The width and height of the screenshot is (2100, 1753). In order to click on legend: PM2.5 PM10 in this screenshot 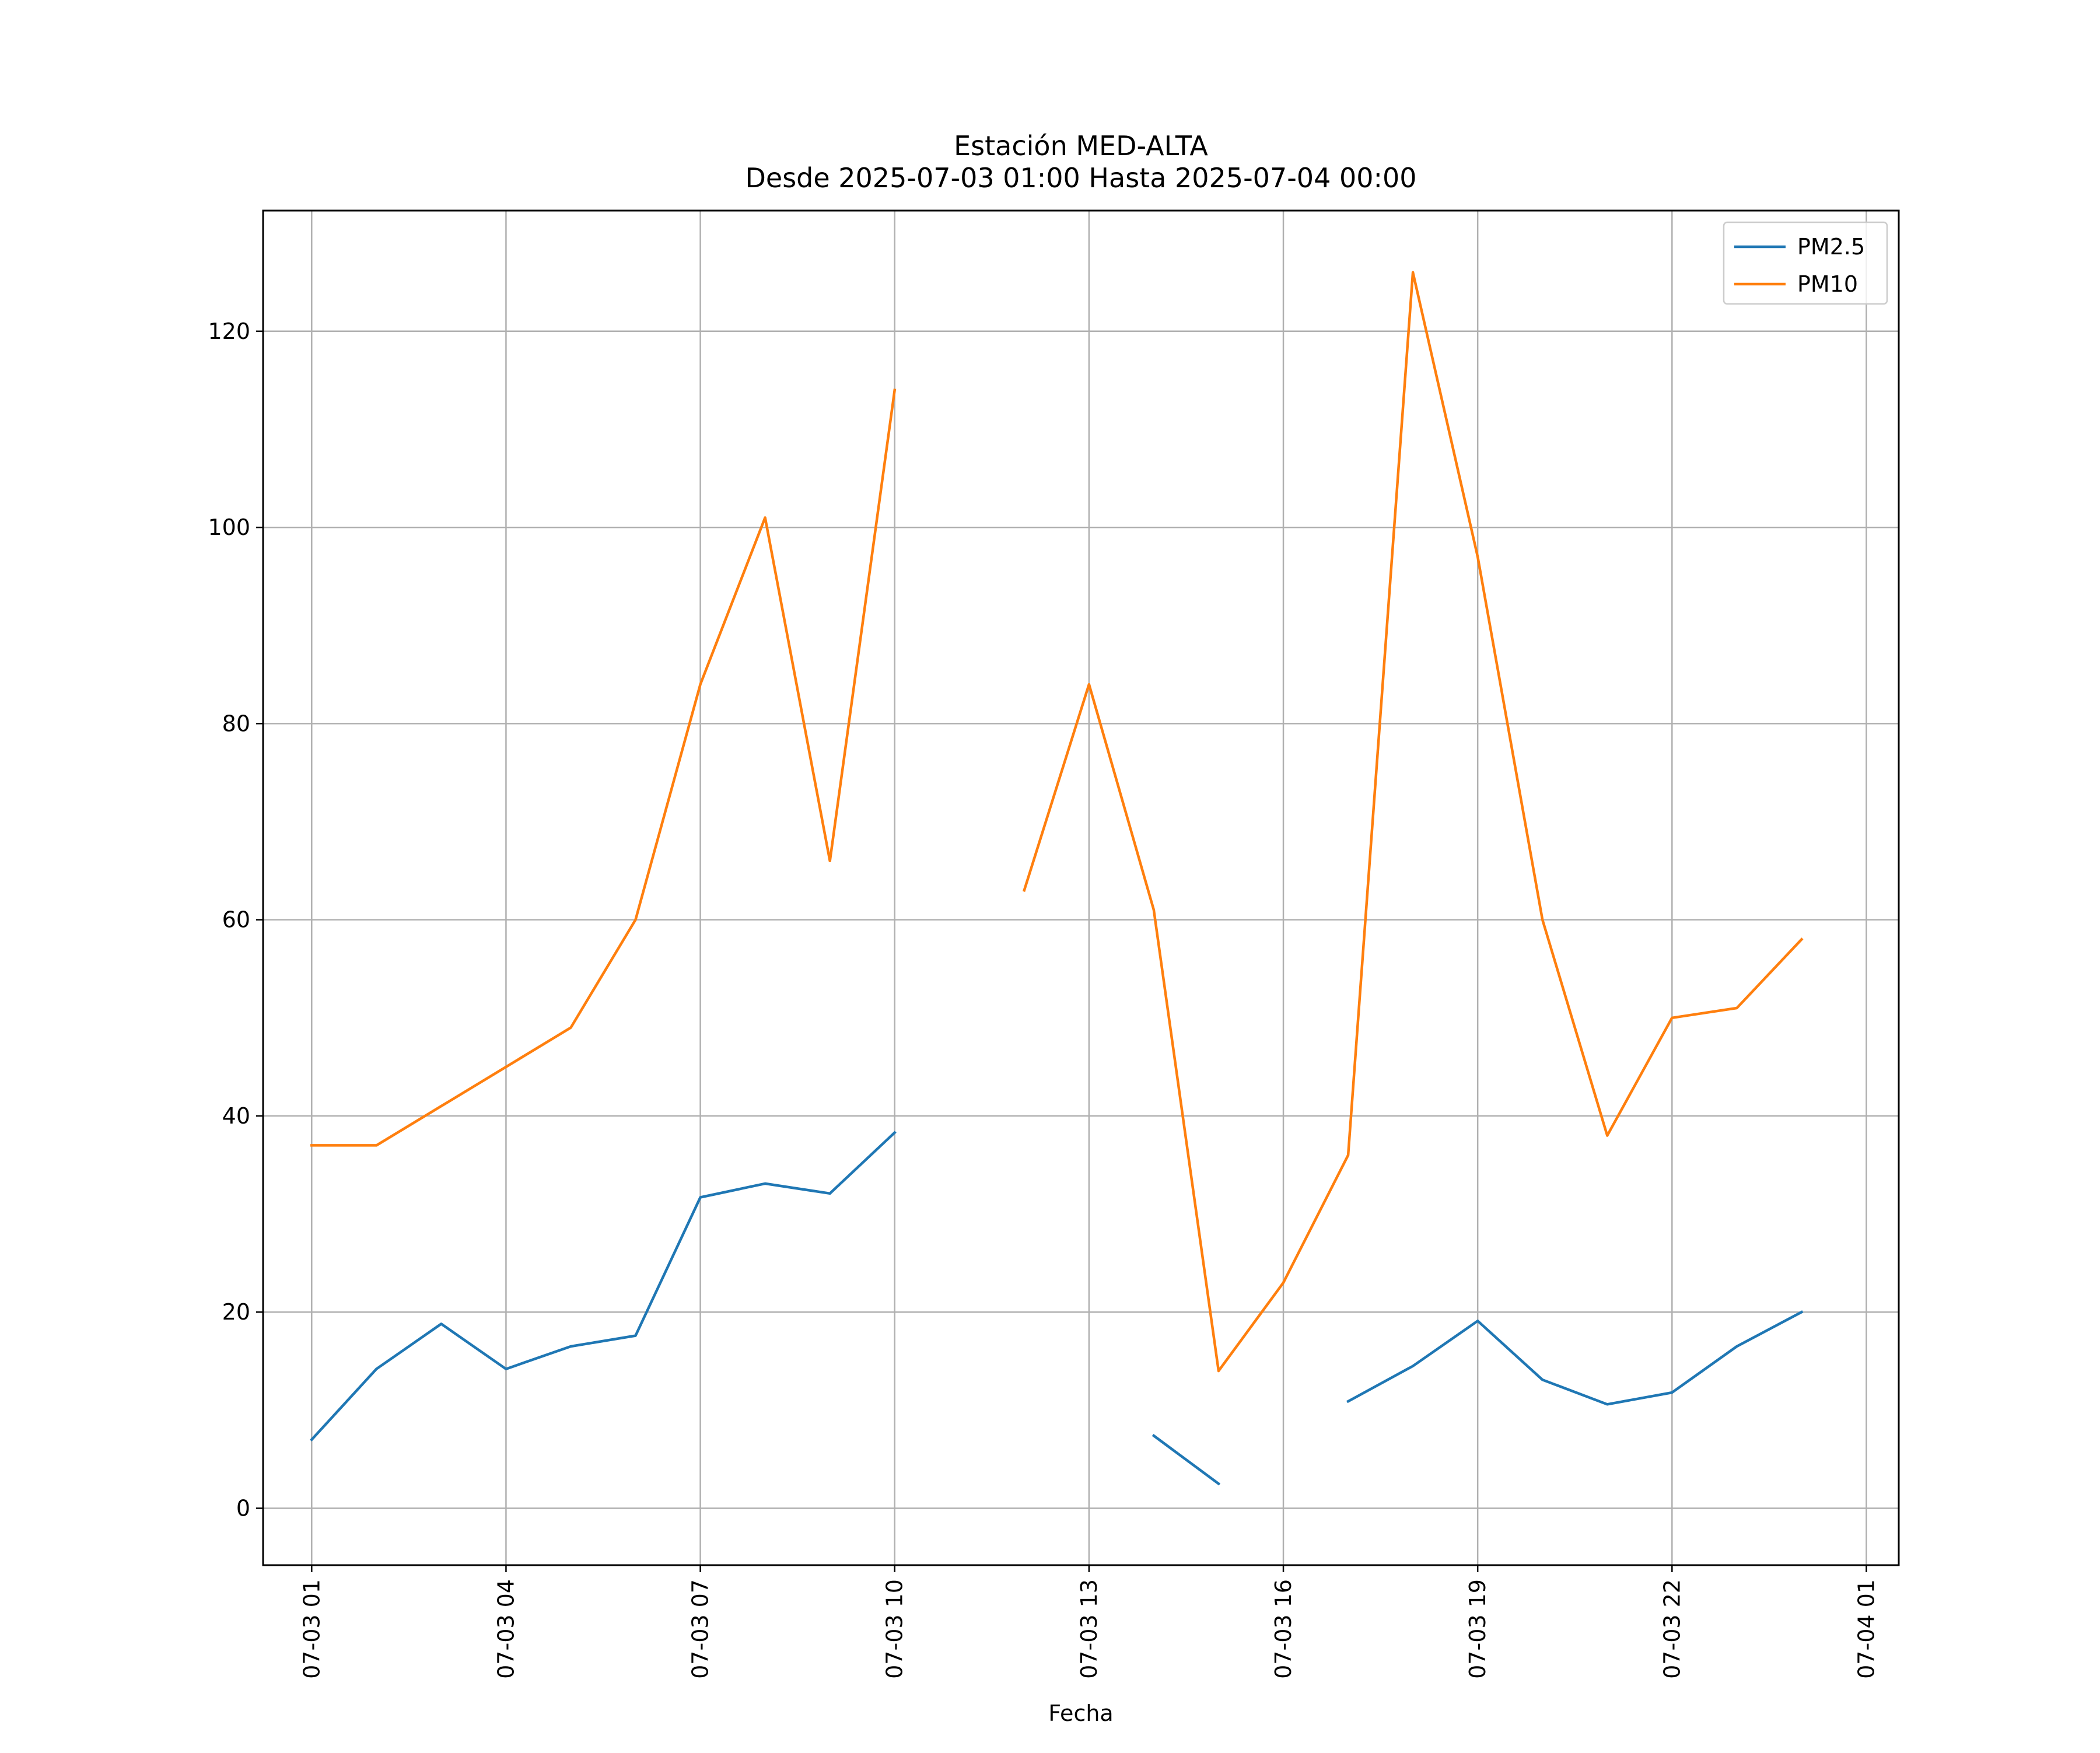, I will do `click(1805, 263)`.